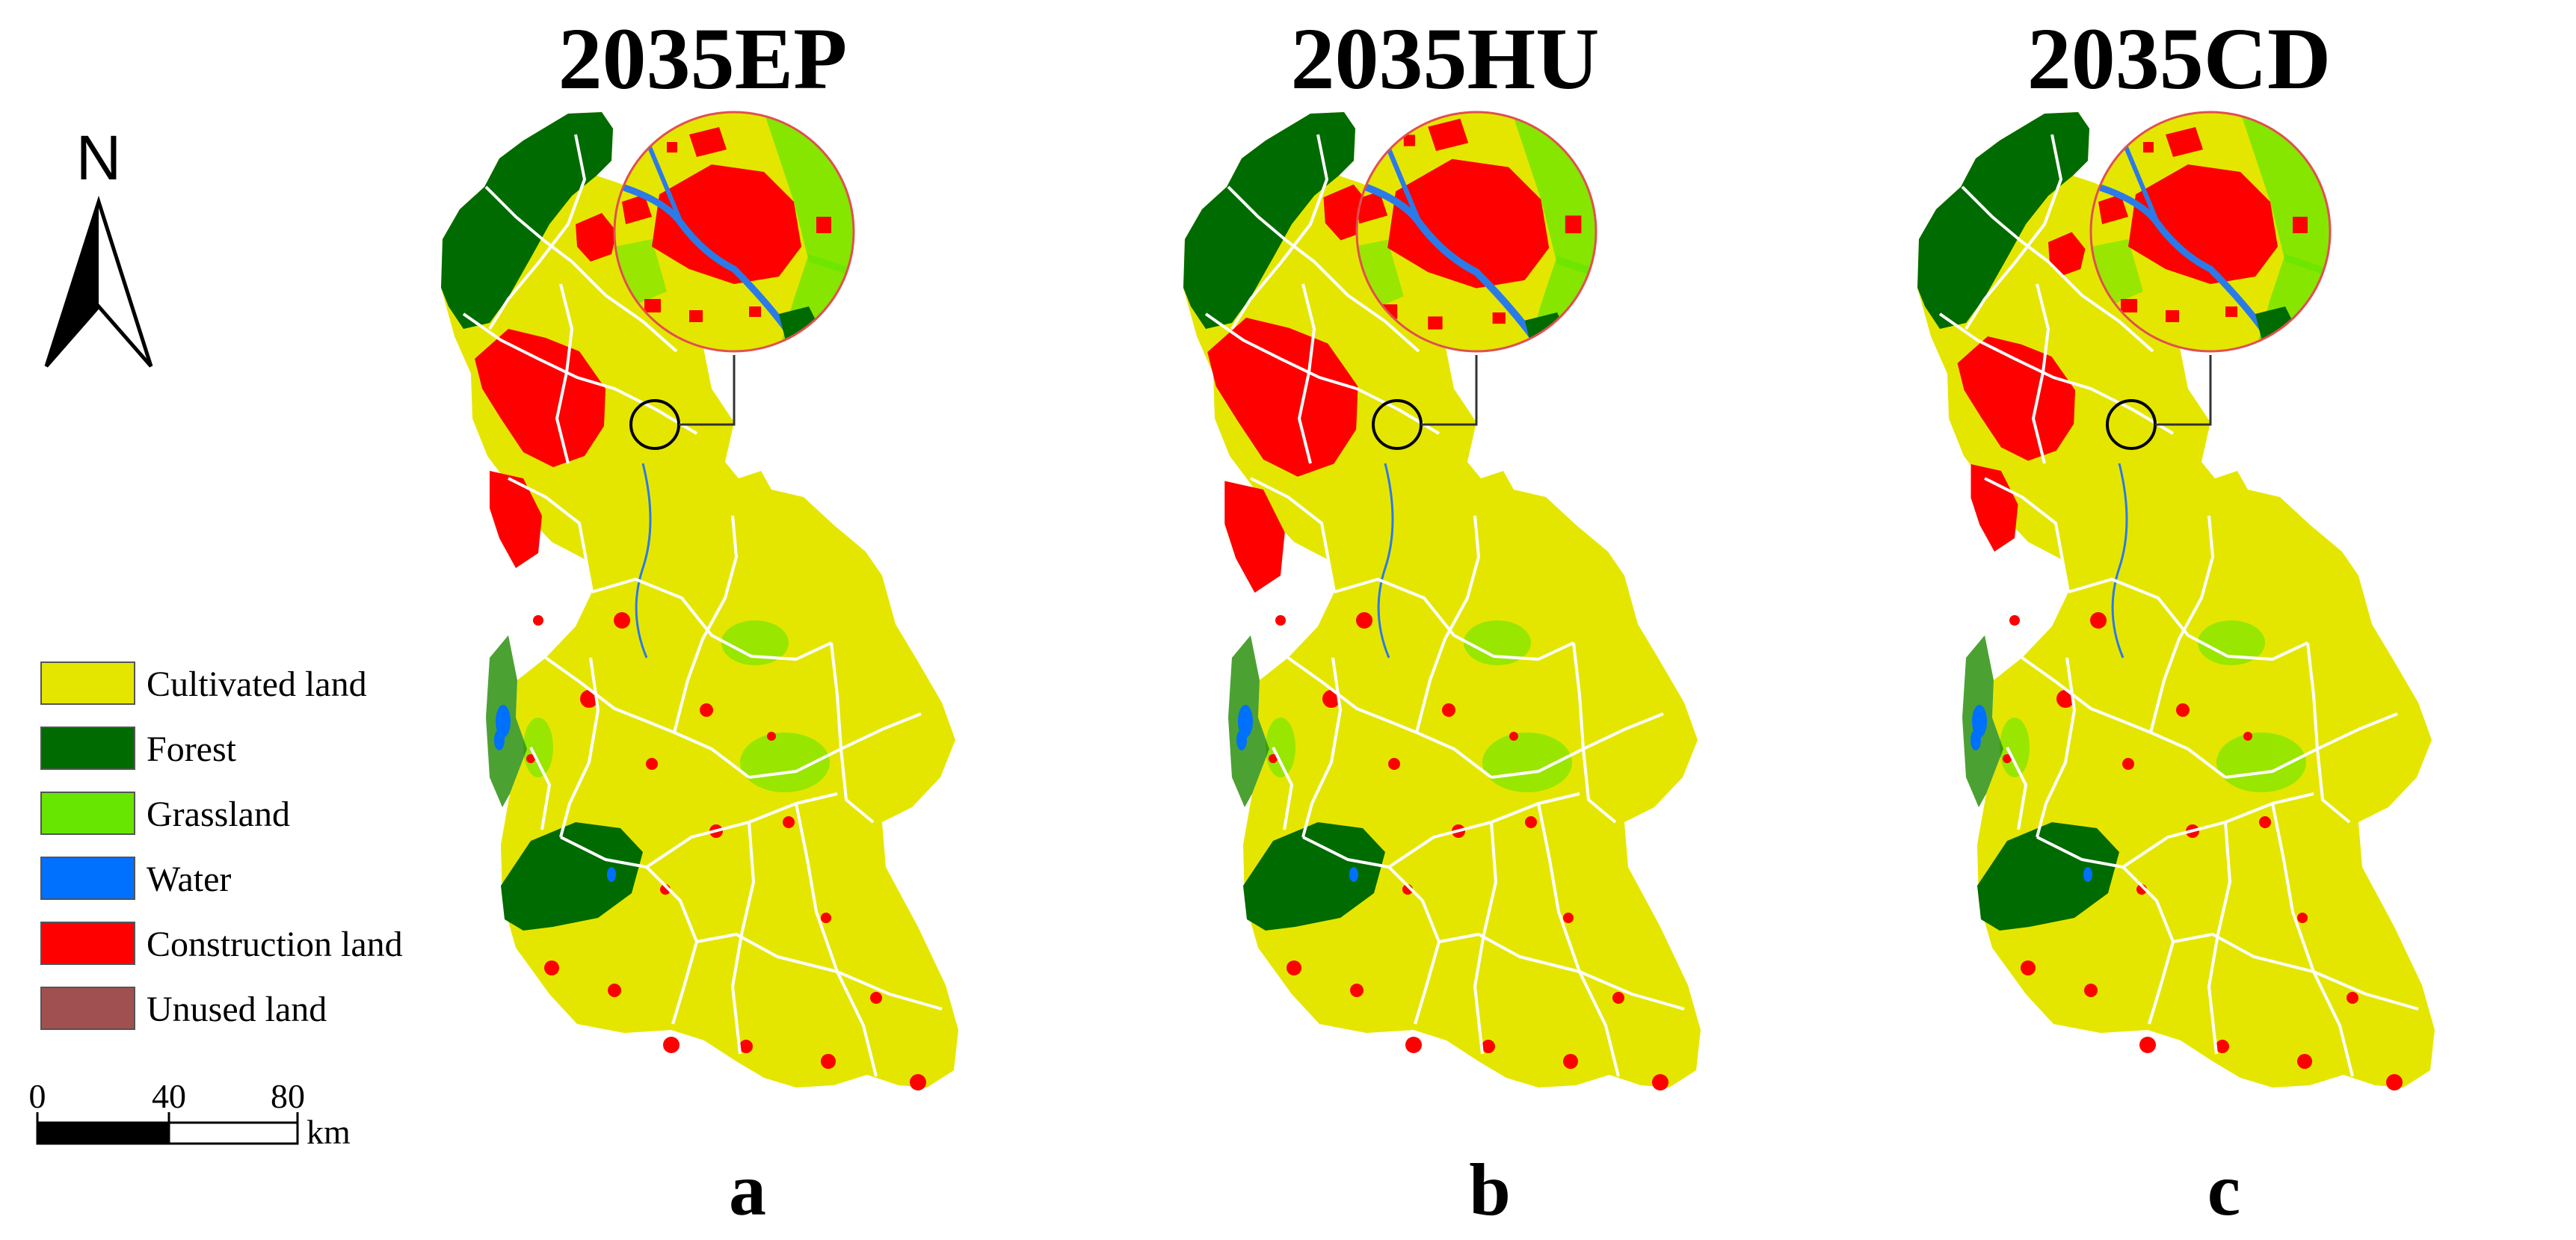 Image resolution: width=2576 pixels, height=1240 pixels. Describe the element at coordinates (1490, 1189) in the screenshot. I see `panel-letter: b` at that location.